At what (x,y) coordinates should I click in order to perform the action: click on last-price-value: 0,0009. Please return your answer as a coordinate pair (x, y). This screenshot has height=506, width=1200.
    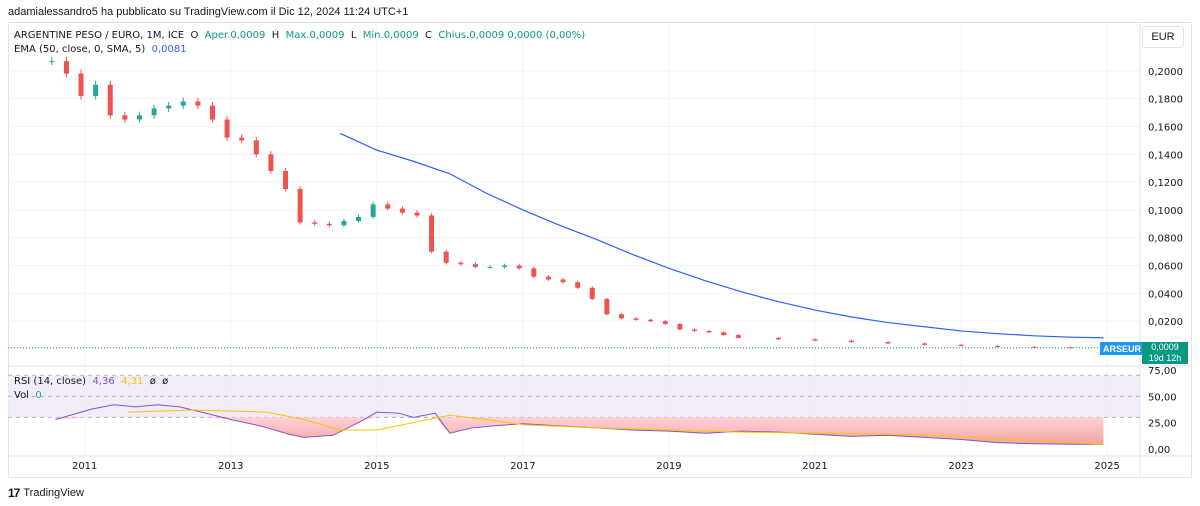
    Looking at the image, I should click on (1165, 347).